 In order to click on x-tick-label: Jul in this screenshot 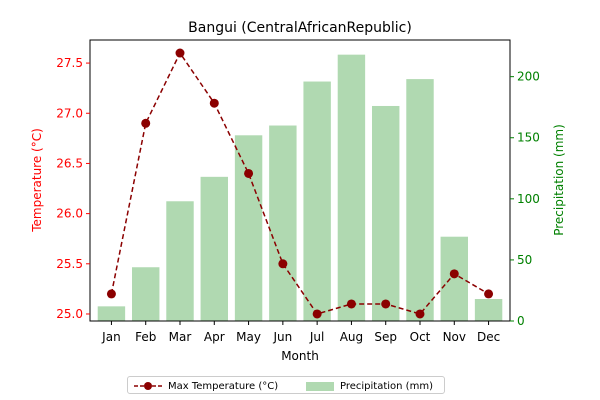, I will do `click(316, 337)`.